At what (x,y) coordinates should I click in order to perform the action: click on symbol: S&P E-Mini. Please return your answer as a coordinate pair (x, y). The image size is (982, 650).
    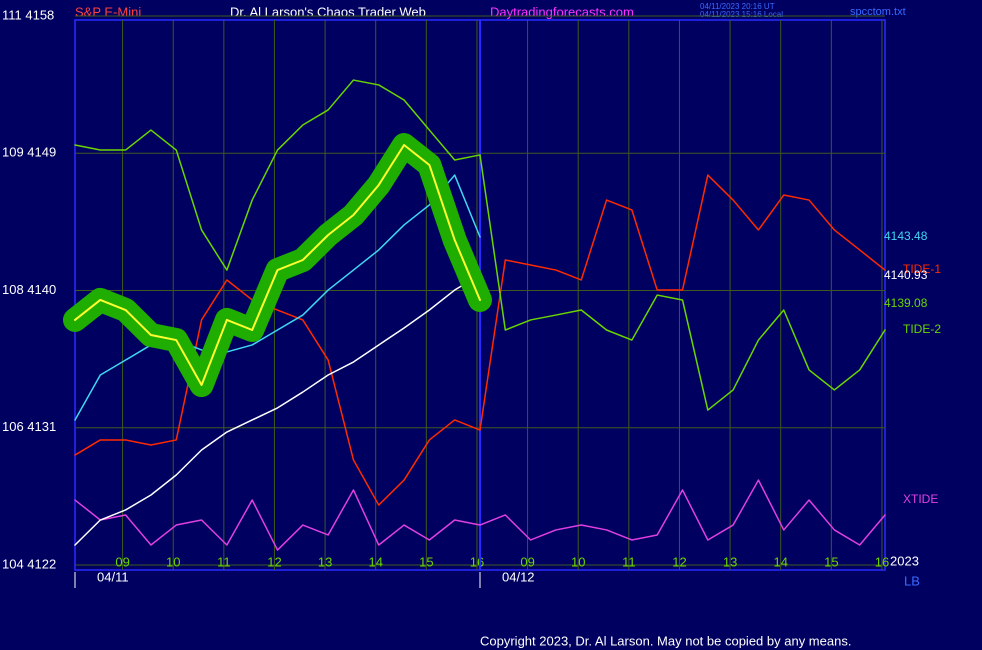
    Looking at the image, I should click on (108, 11).